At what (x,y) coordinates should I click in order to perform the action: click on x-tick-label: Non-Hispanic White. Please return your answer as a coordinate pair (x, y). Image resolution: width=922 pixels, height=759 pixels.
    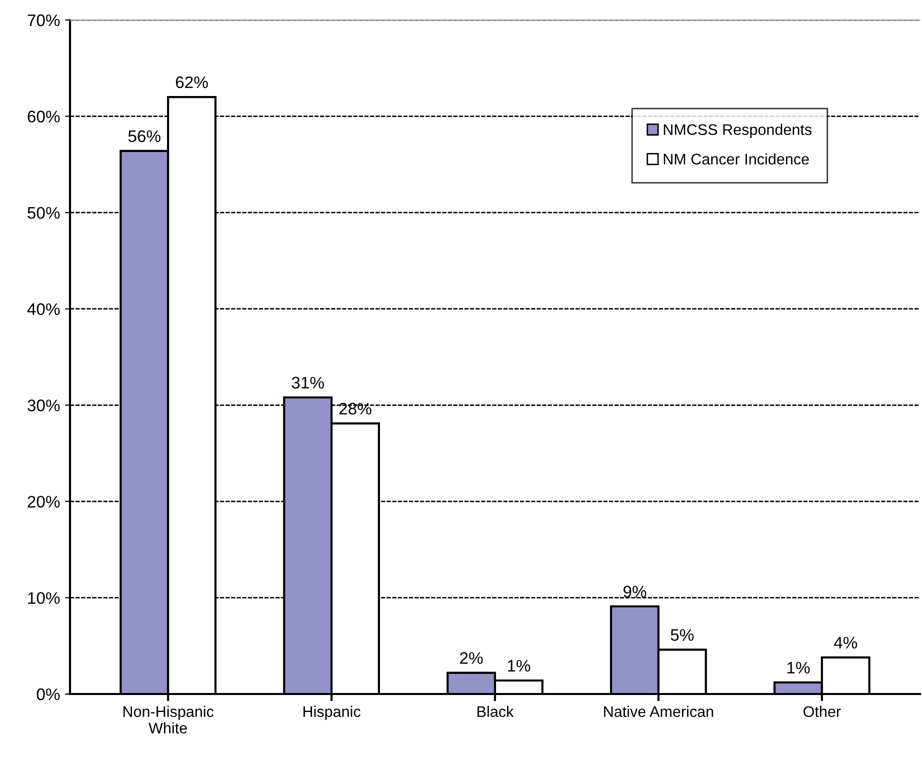
    Looking at the image, I should click on (168, 720).